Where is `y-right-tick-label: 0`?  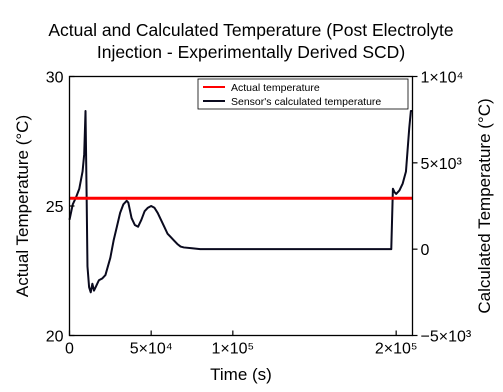 y-right-tick-label: 0 is located at coordinates (425, 250).